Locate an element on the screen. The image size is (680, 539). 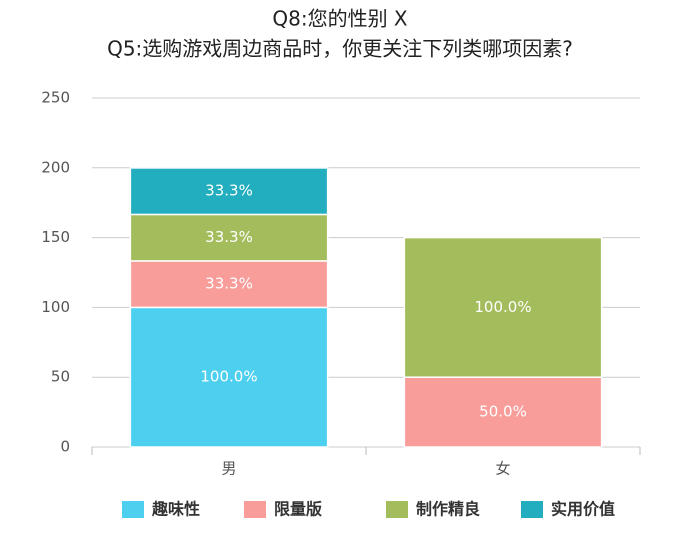
chart-title: Q8:您的性别 X is located at coordinates (340, 19).